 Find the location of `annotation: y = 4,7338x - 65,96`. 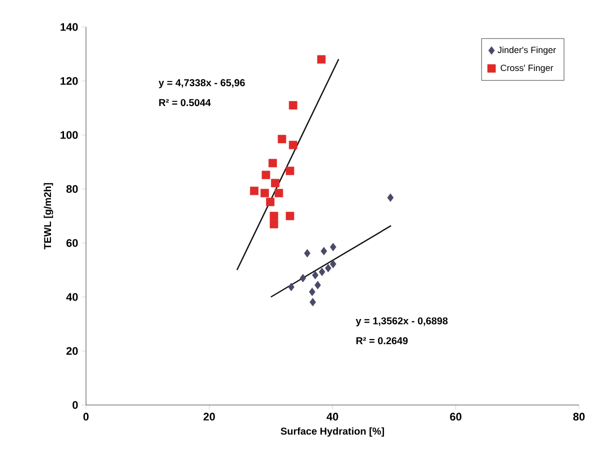

annotation: y = 4,7338x - 65,96 is located at coordinates (201, 83).